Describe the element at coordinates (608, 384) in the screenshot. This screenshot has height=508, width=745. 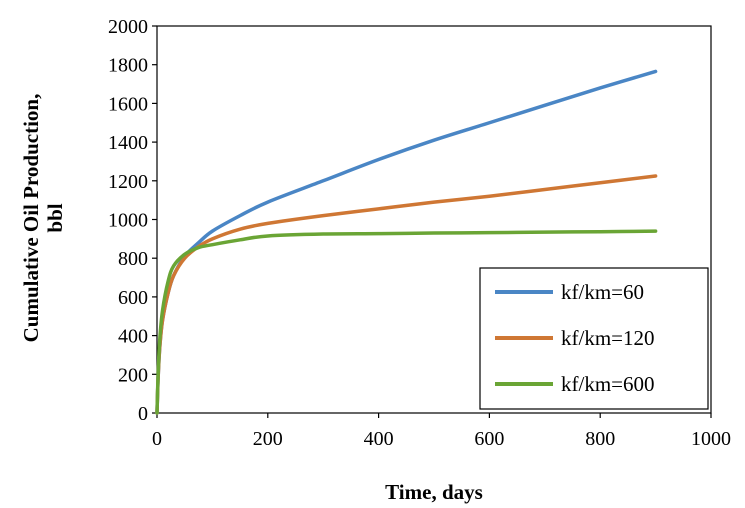
I see `legend-label-3: kf/km=600` at that location.